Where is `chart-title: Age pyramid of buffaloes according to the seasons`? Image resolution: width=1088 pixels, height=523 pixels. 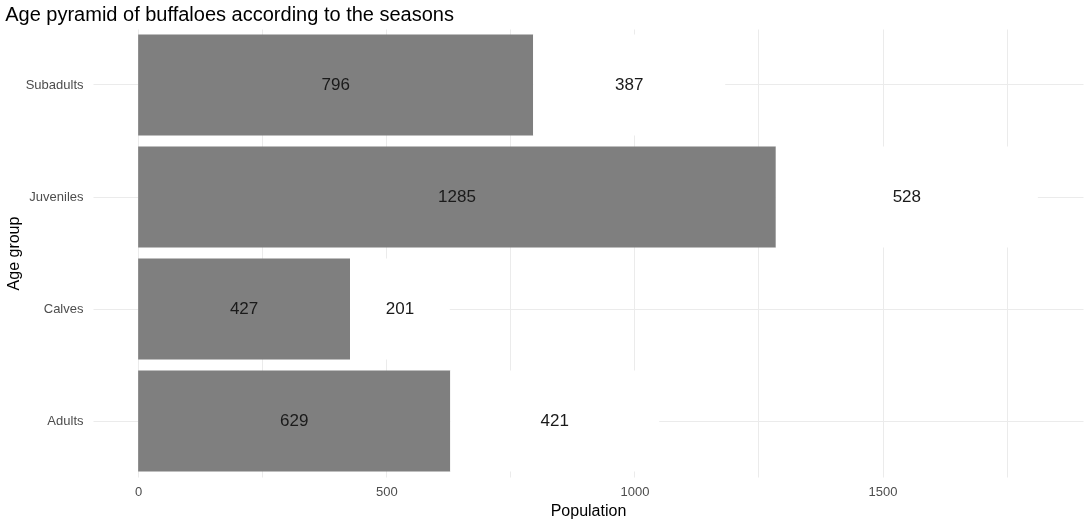
chart-title: Age pyramid of buffaloes according to the seasons is located at coordinates (229, 14).